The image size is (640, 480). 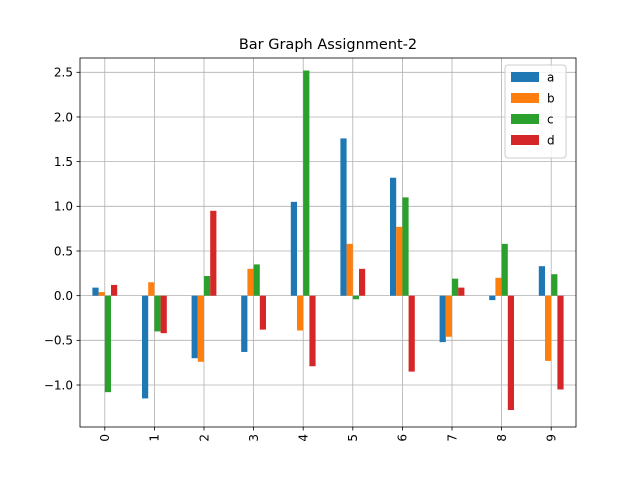 I want to click on legend-swatch-b, so click(x=525, y=98).